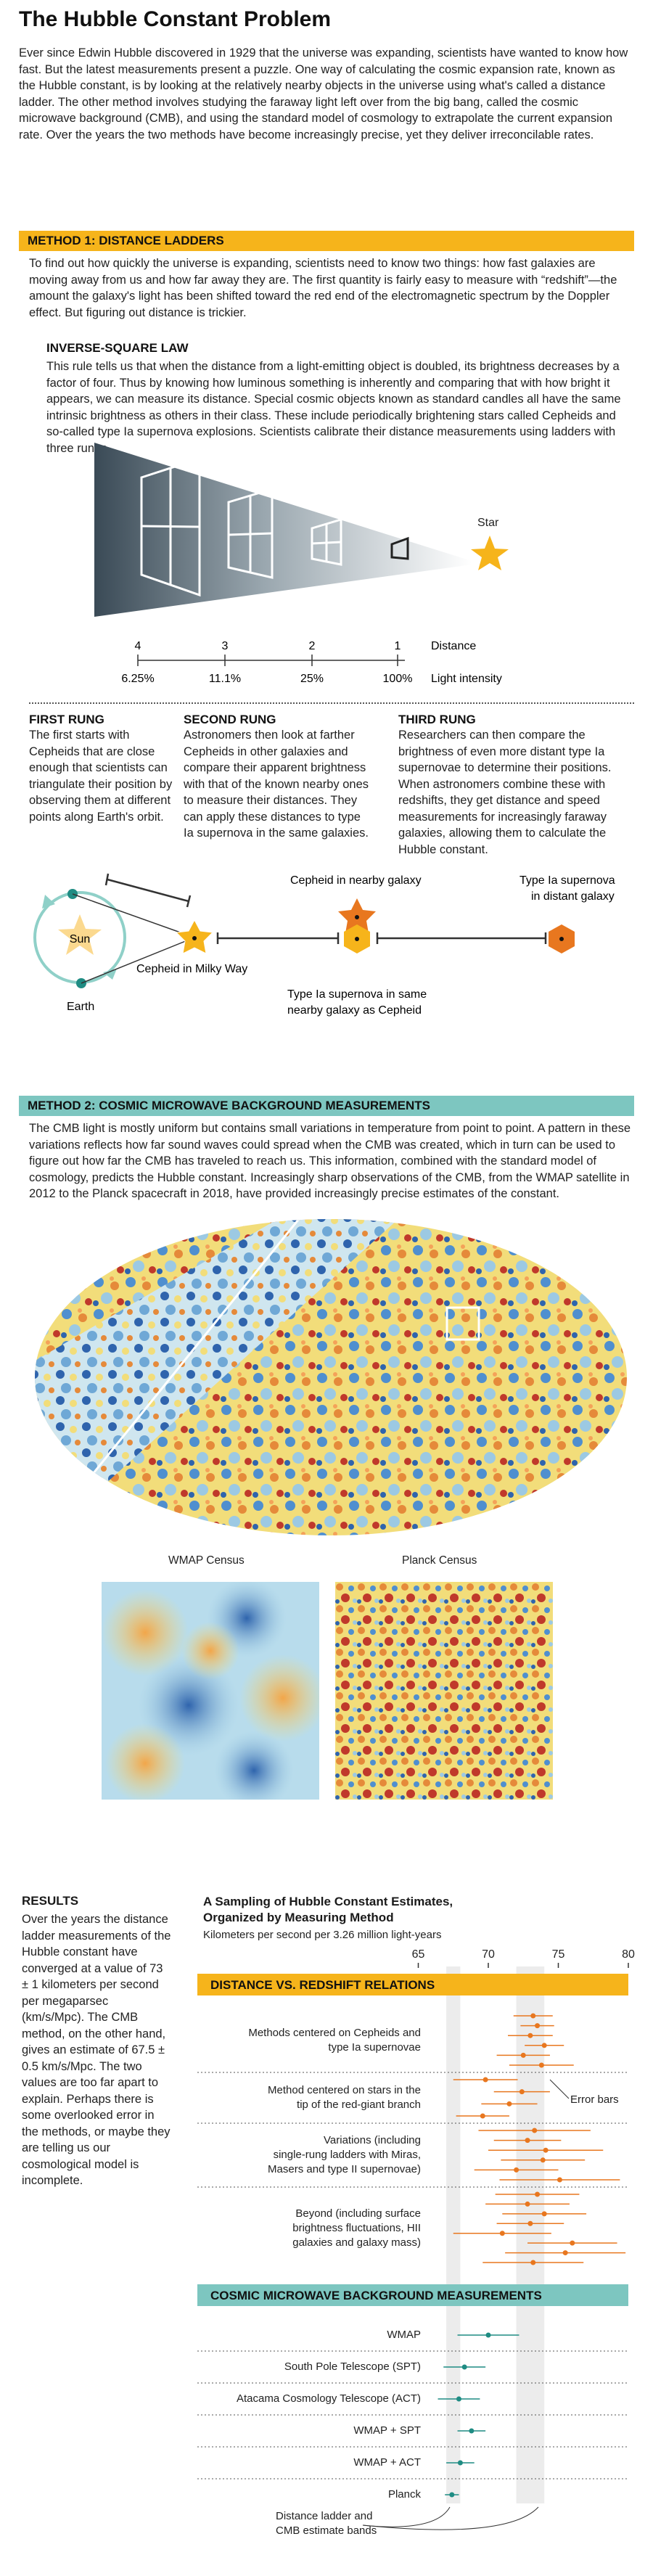 The height and width of the screenshot is (2576, 653). I want to click on wmap-census-label: WMAP Census, so click(206, 1560).